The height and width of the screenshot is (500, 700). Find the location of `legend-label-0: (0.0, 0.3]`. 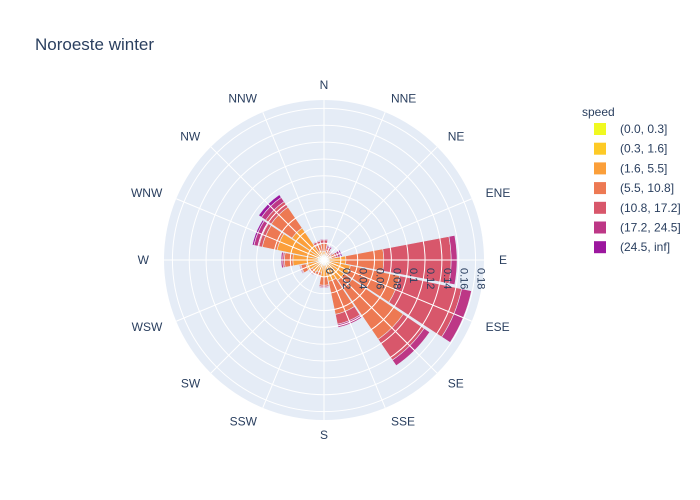

legend-label-0: (0.0, 0.3] is located at coordinates (643, 129).